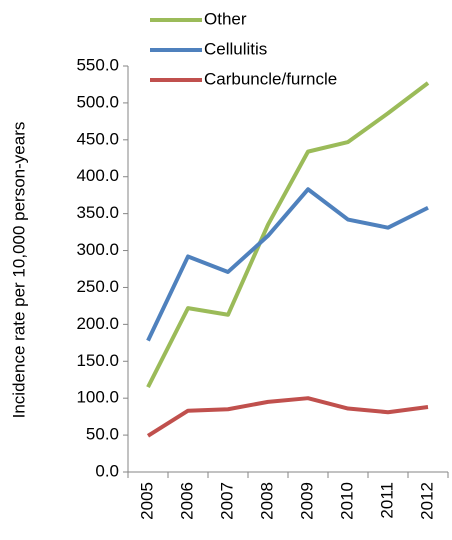 The width and height of the screenshot is (452, 540). I want to click on y-tick-label: 500.0, so click(97, 101).